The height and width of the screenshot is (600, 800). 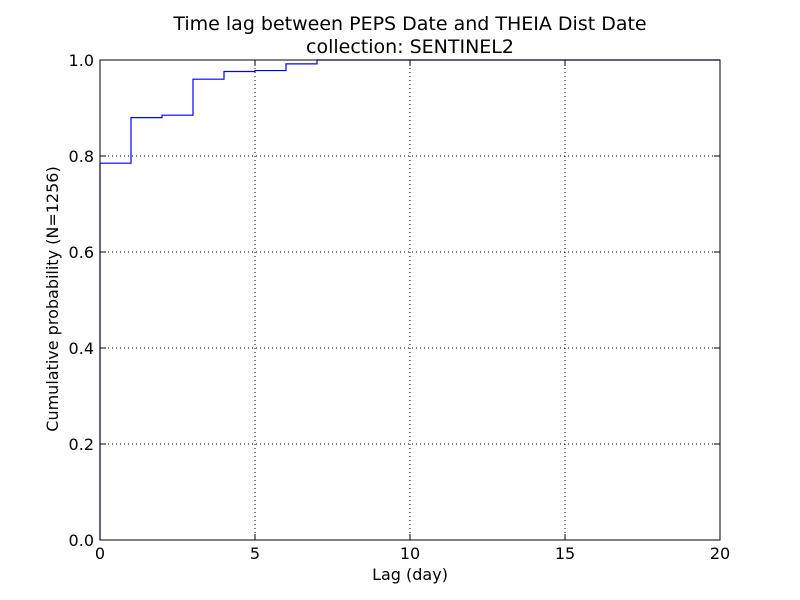 What do you see at coordinates (81, 348) in the screenshot?
I see `y-tick-label: 0.4` at bounding box center [81, 348].